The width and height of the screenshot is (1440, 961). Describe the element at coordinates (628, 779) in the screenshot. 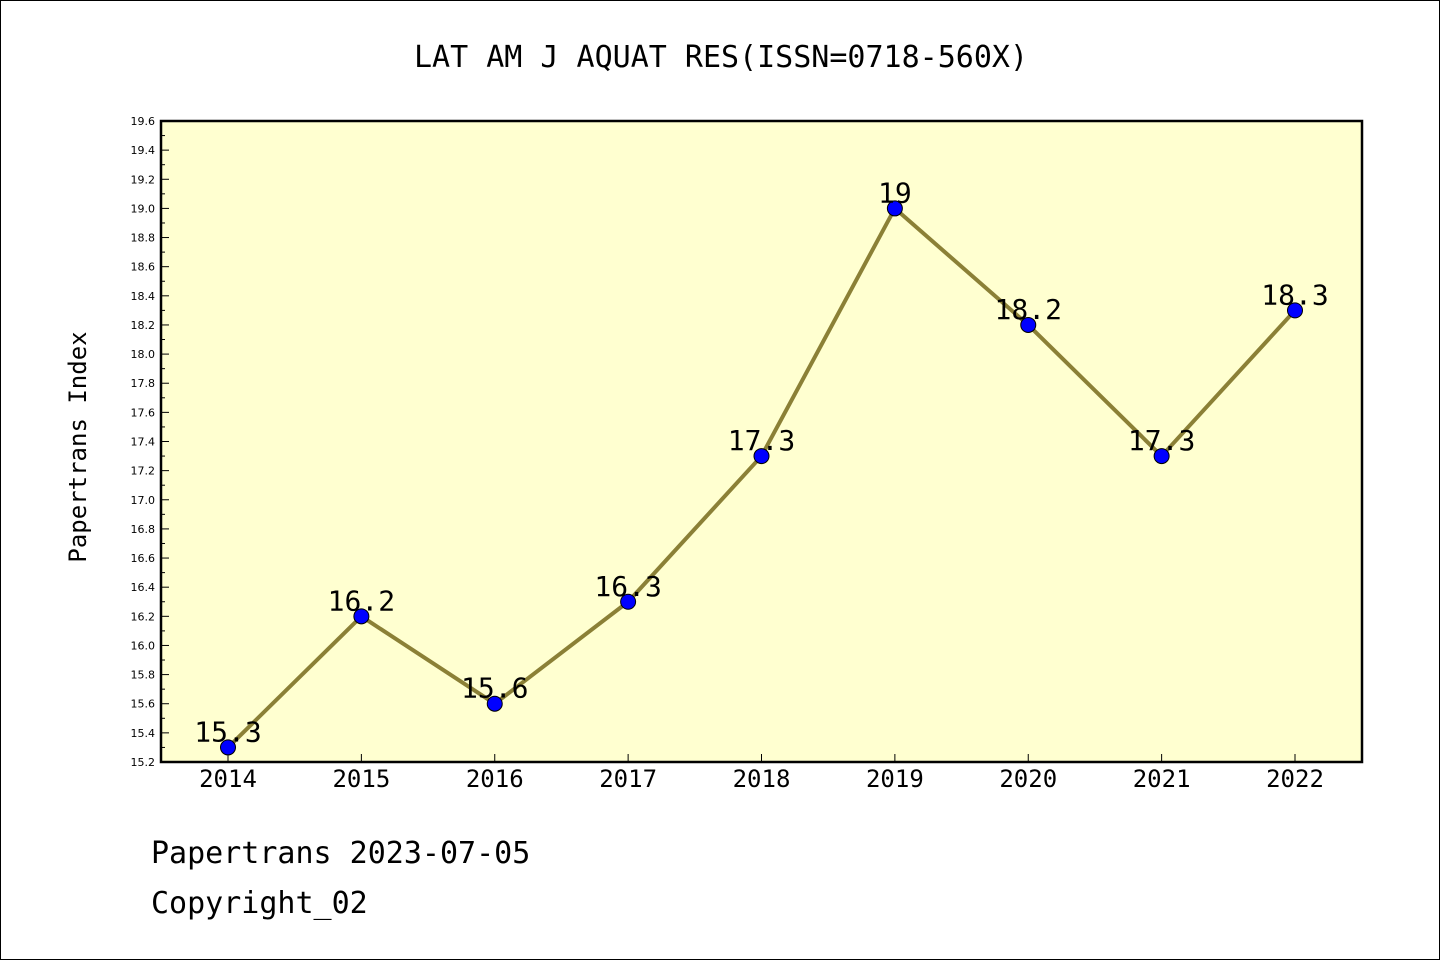

I see `x-tick-label: 2017` at that location.